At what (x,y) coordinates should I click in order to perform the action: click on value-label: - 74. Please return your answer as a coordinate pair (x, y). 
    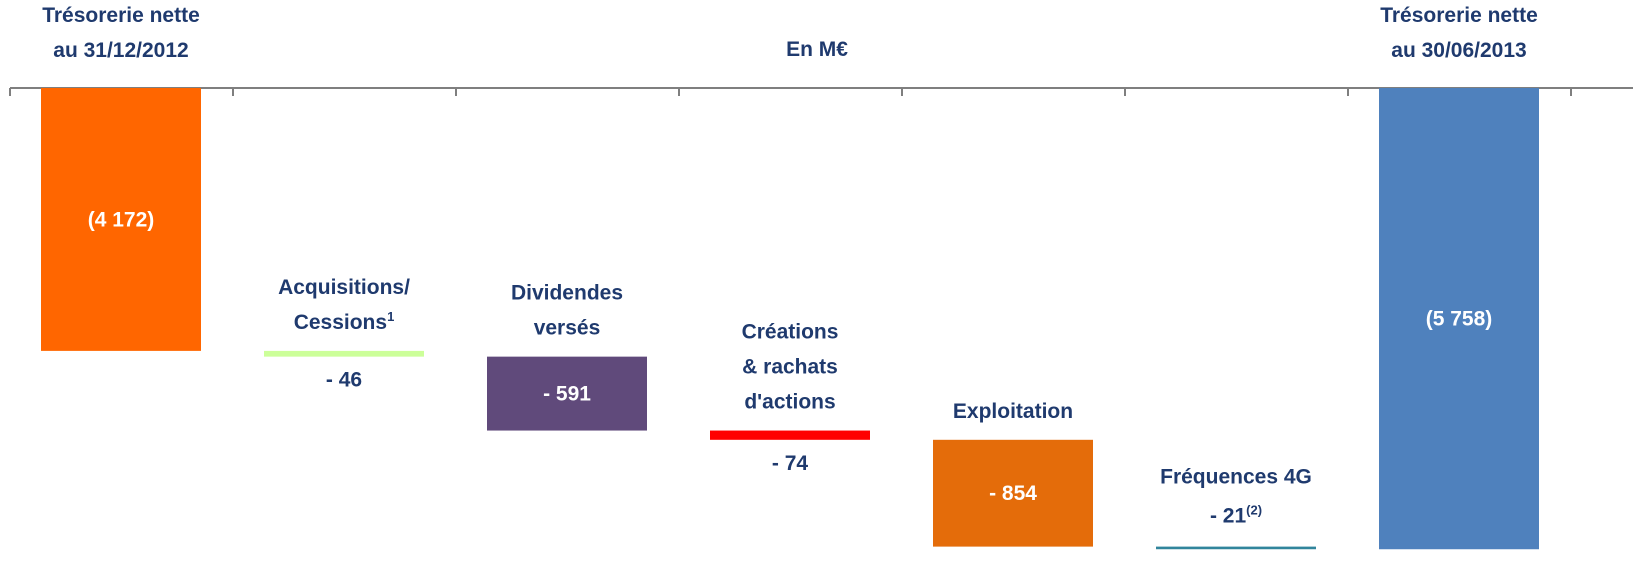
    Looking at the image, I should click on (790, 463).